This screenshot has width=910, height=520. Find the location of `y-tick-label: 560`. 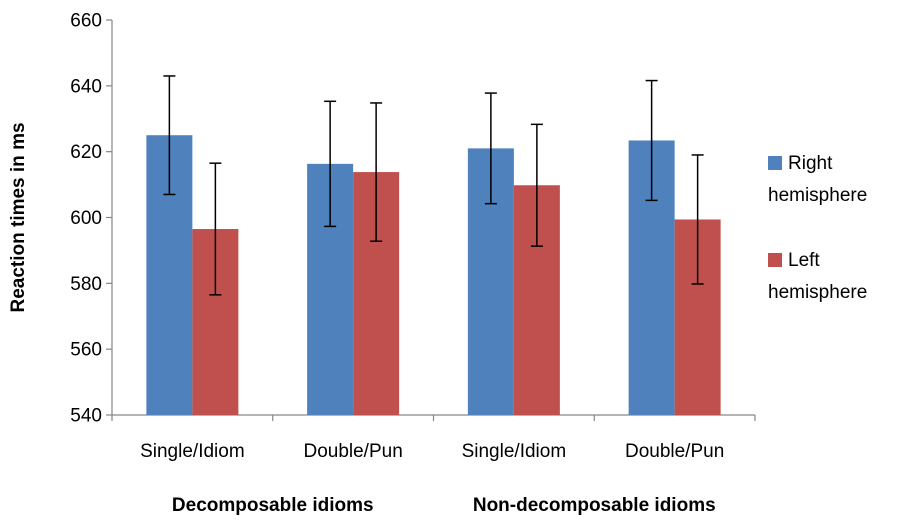

y-tick-label: 560 is located at coordinates (86, 350).